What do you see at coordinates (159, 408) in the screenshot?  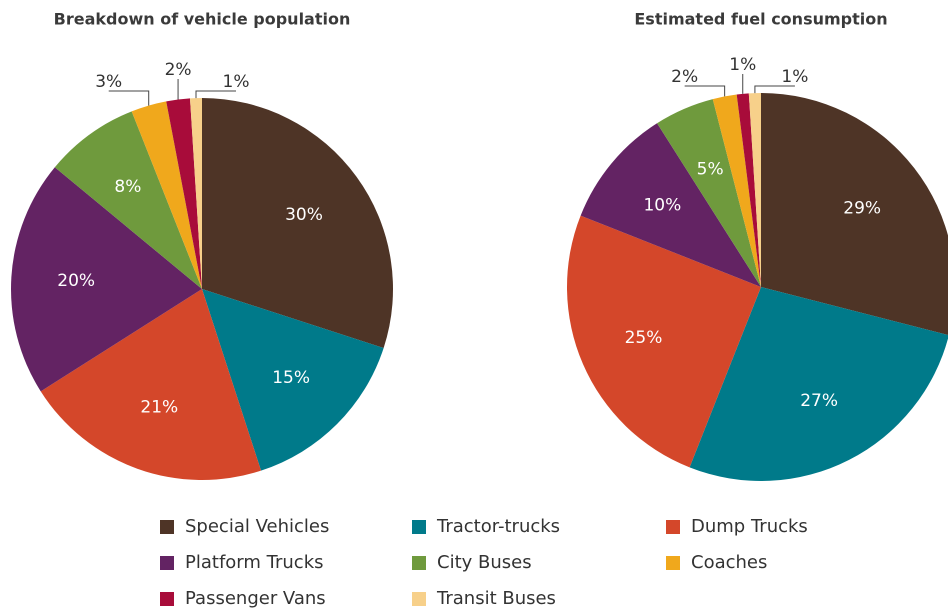 I see `slice-label: 21%` at bounding box center [159, 408].